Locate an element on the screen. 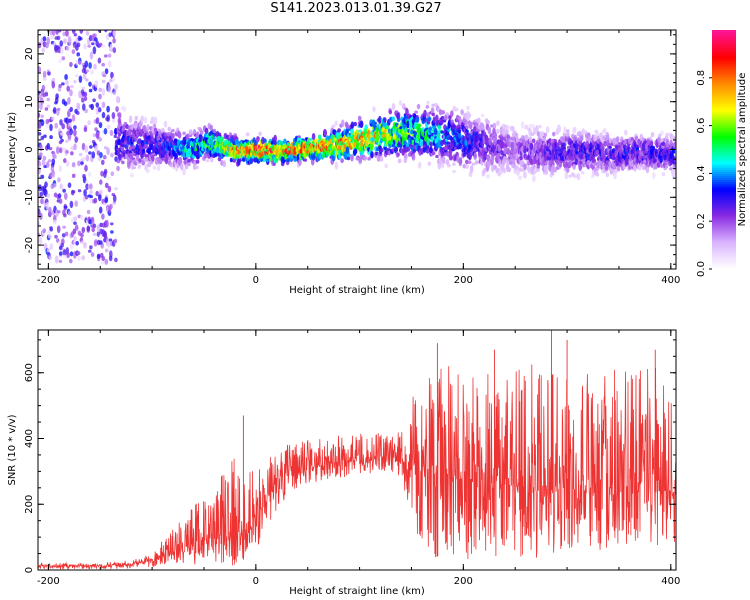 The width and height of the screenshot is (750, 600). colorbar-tick-label: 0.6 is located at coordinates (701, 126).